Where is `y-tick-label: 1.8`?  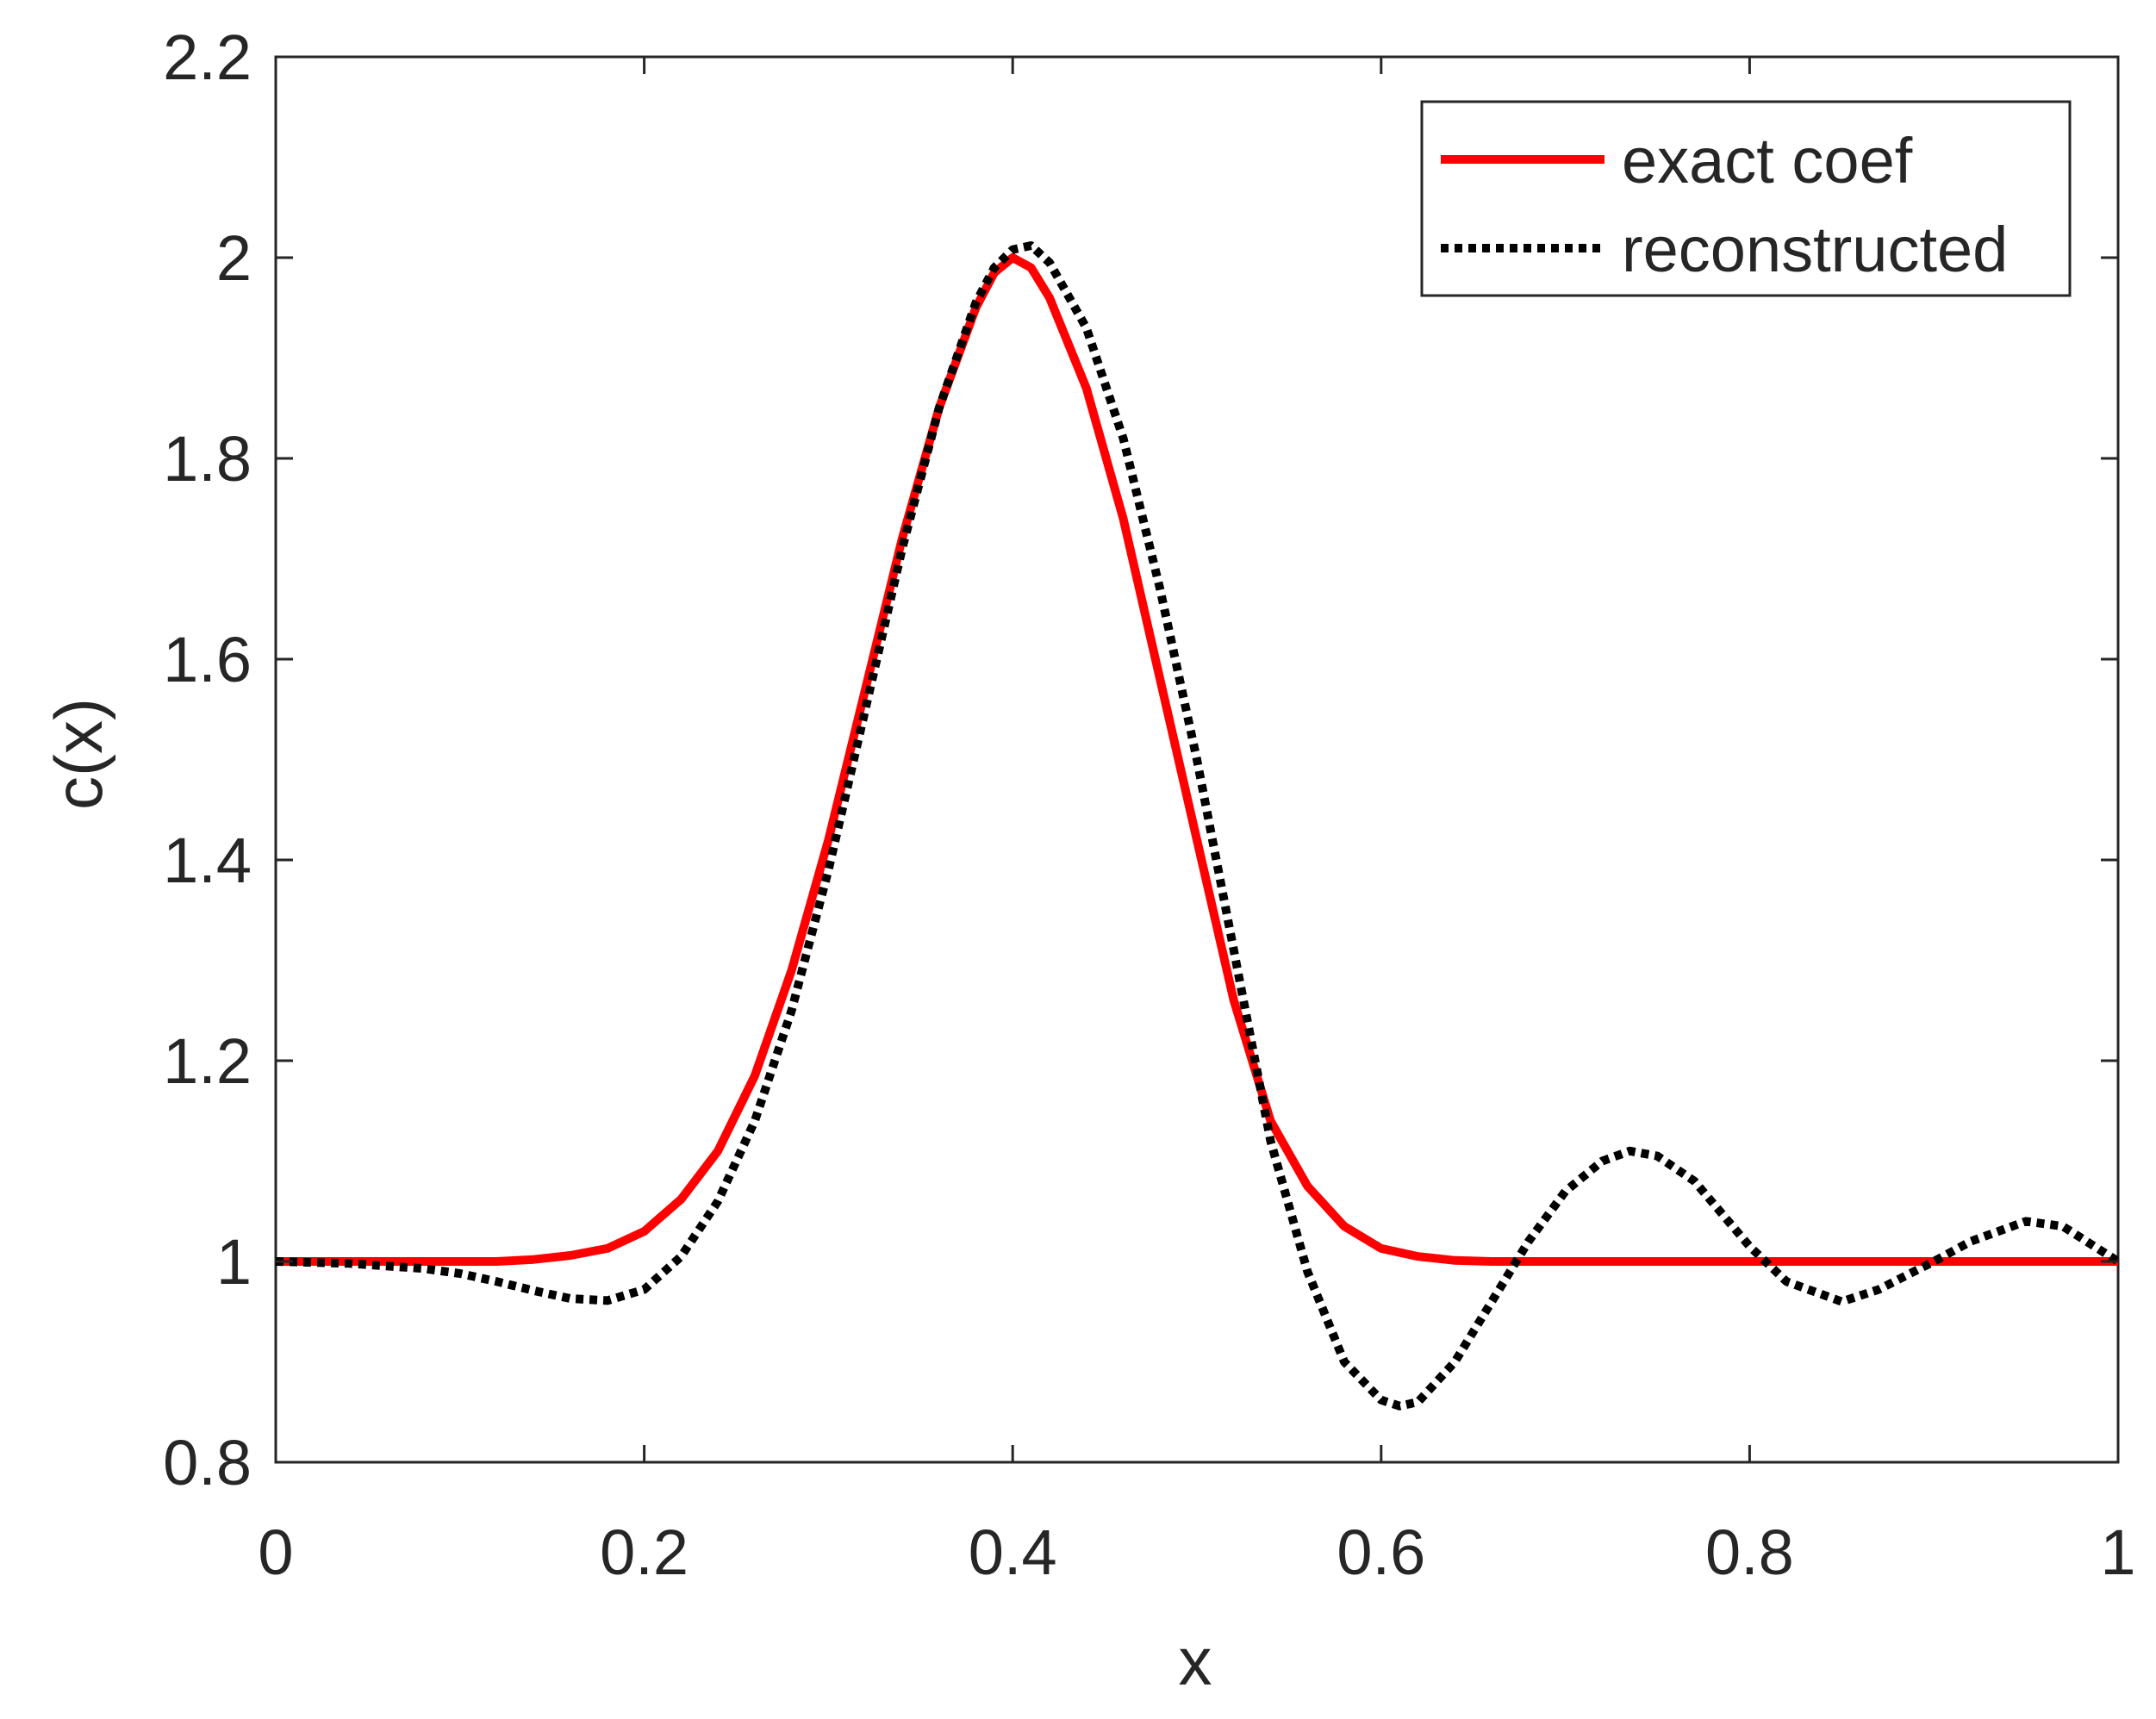
y-tick-label: 1.8 is located at coordinates (207, 459).